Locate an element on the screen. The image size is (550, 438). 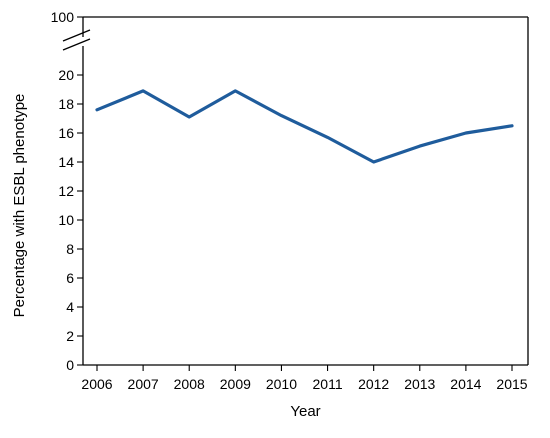
y-tick-label-18: 18 is located at coordinates (66, 104).